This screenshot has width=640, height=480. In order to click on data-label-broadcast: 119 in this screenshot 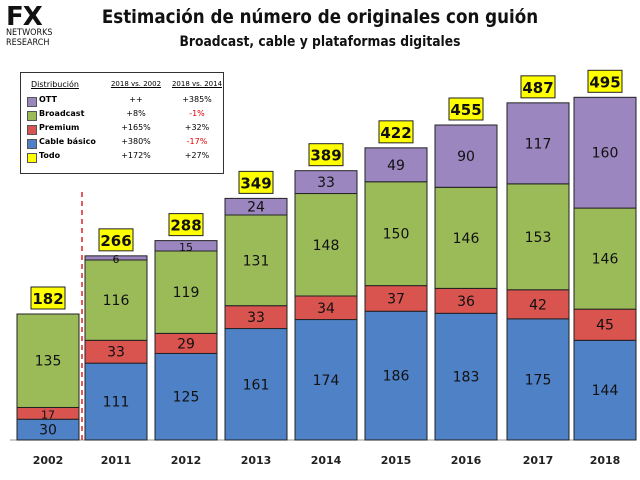, I will do `click(186, 293)`.